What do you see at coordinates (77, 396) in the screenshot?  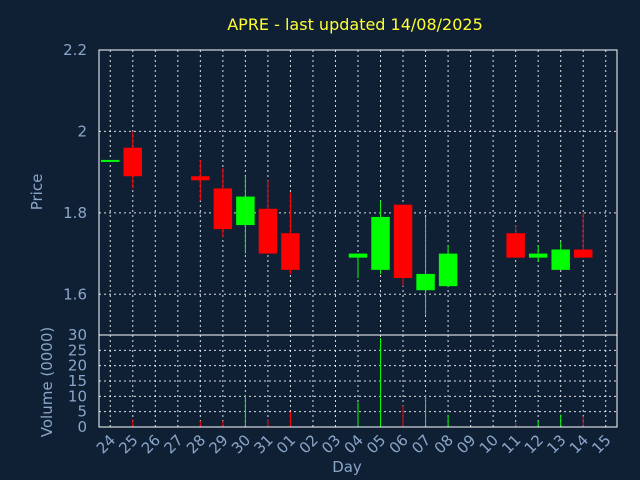 I see `volume-tick-label: 10` at bounding box center [77, 396].